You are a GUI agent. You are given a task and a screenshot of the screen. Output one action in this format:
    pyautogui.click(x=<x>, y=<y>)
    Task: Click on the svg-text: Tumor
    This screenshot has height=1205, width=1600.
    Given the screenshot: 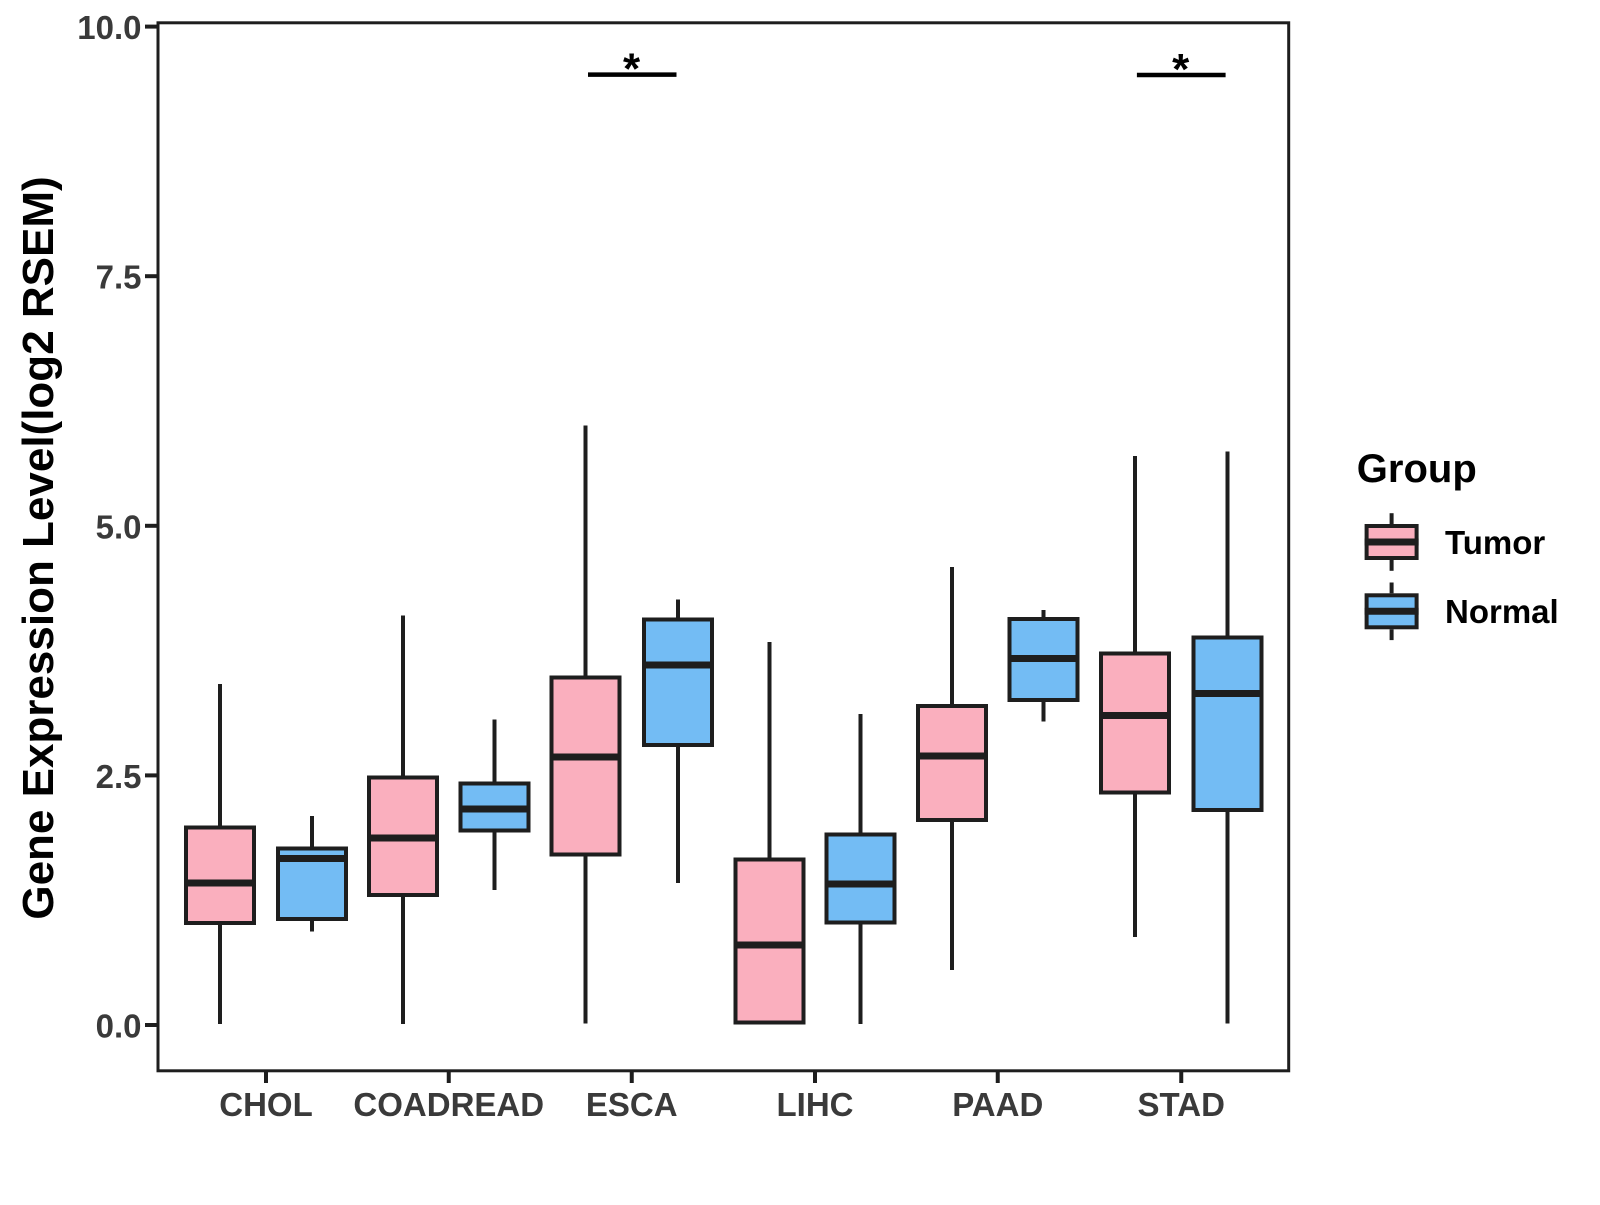 What is the action you would take?
    pyautogui.click(x=1495, y=542)
    